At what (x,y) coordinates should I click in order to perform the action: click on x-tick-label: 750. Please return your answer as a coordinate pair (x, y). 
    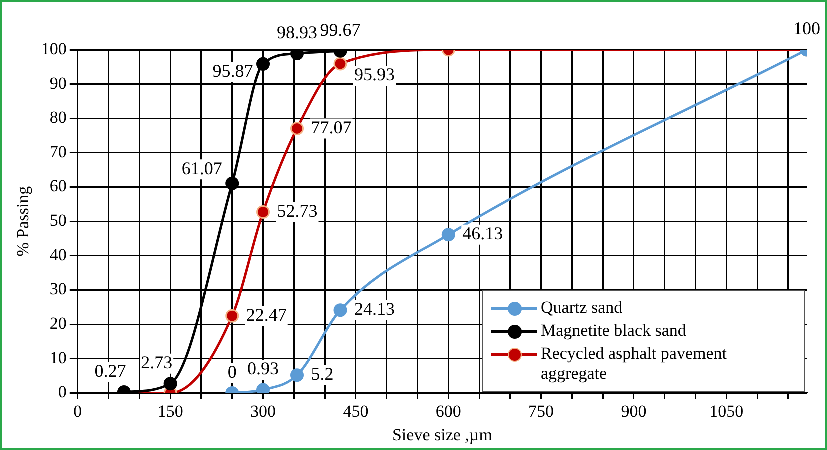
    Looking at the image, I should click on (541, 411).